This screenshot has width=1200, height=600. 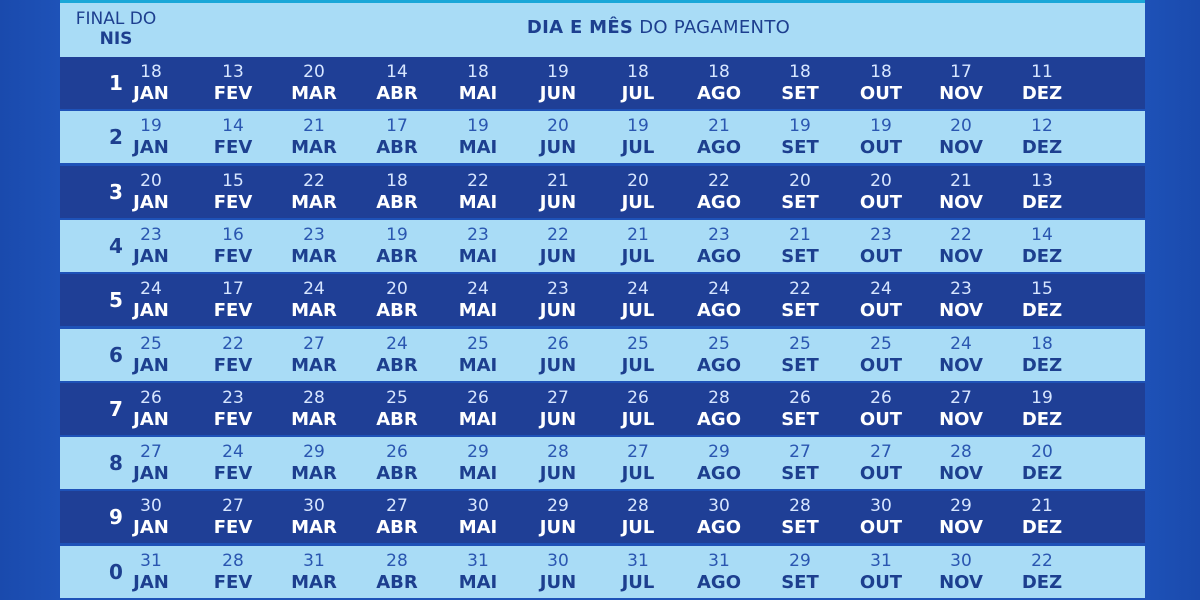 What do you see at coordinates (719, 517) in the screenshot?
I see `payment-date-cell: 30 AGO` at bounding box center [719, 517].